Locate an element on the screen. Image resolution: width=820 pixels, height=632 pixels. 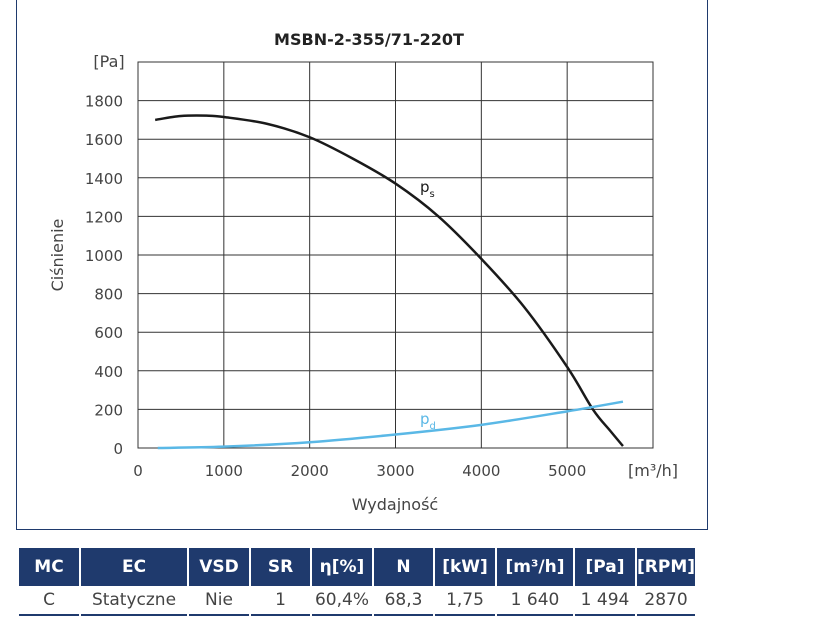
cell-airflow: 1 640 is located at coordinates (535, 601).